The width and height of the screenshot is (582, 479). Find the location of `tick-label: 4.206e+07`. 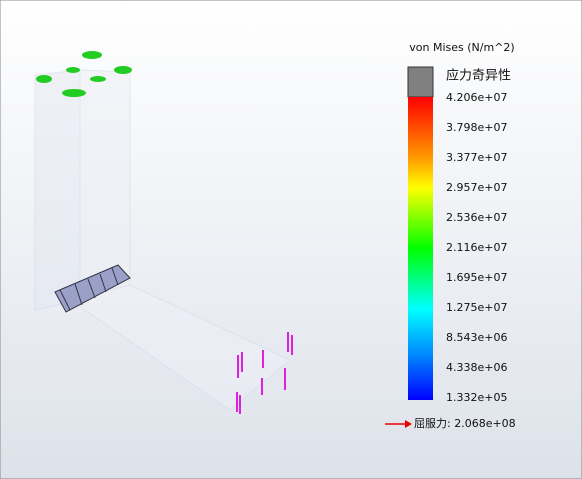

tick-label: 4.206e+07 is located at coordinates (476, 97).